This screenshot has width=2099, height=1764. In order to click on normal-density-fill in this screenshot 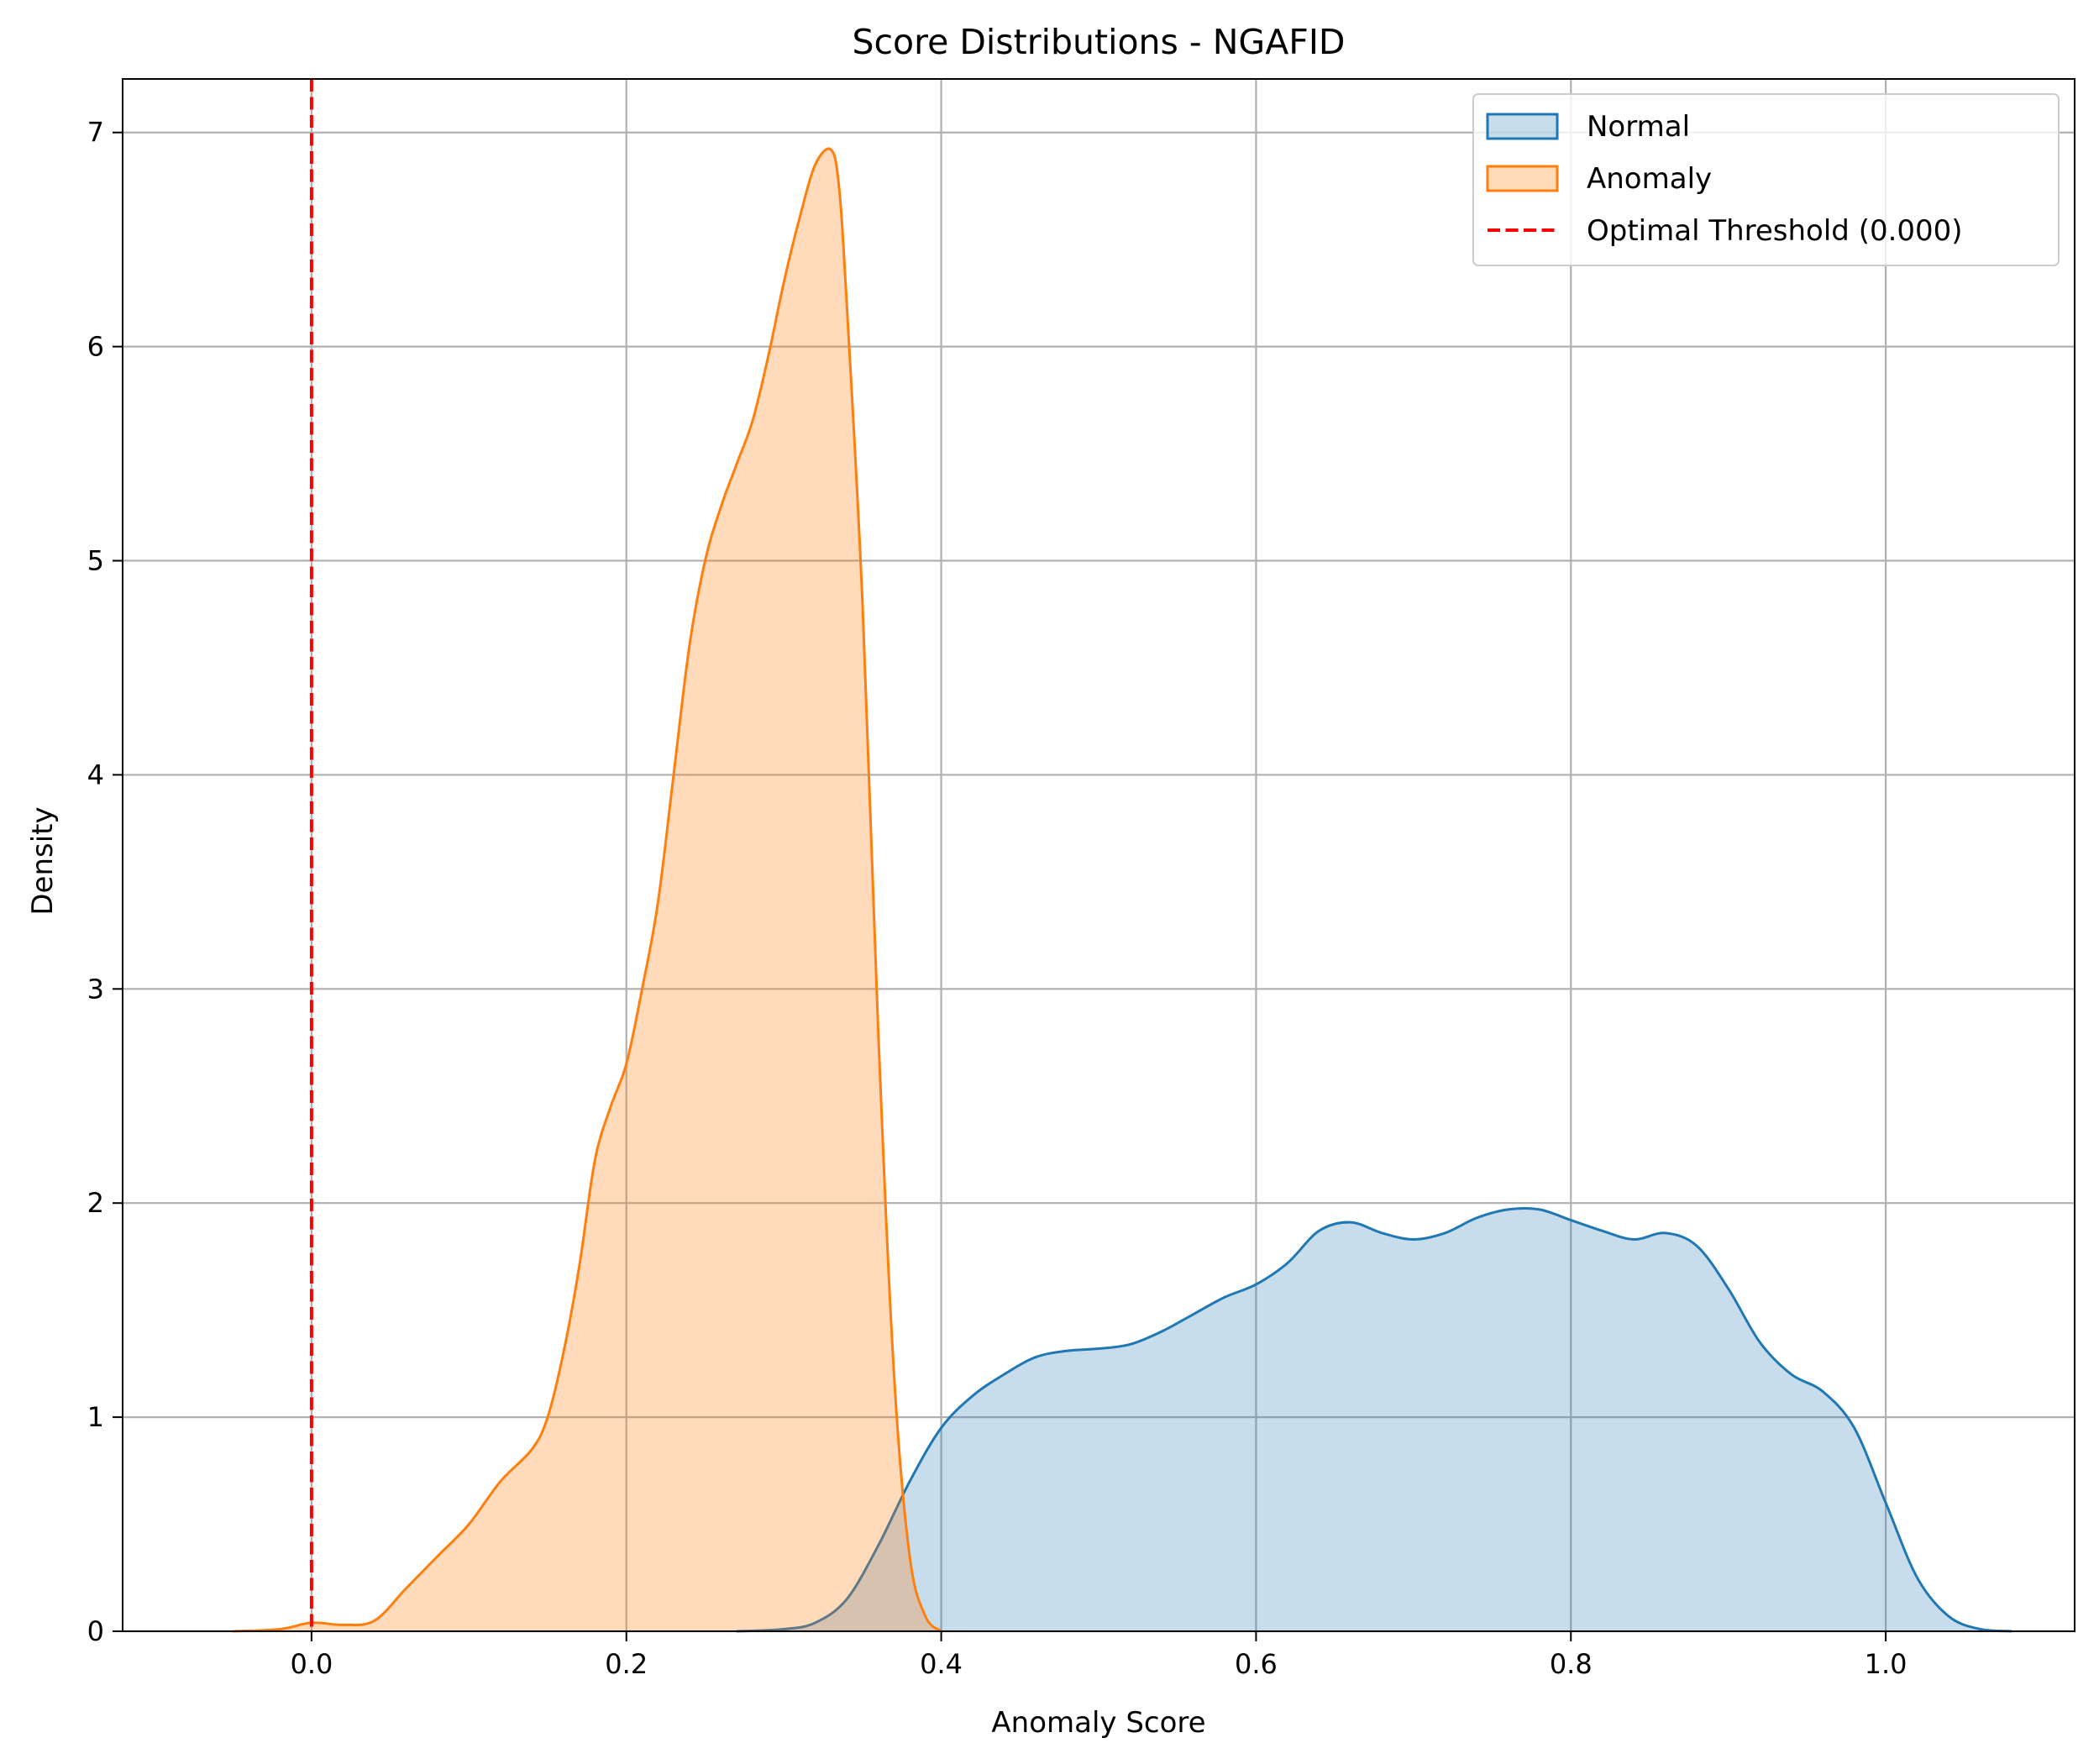, I will do `click(1374, 1419)`.